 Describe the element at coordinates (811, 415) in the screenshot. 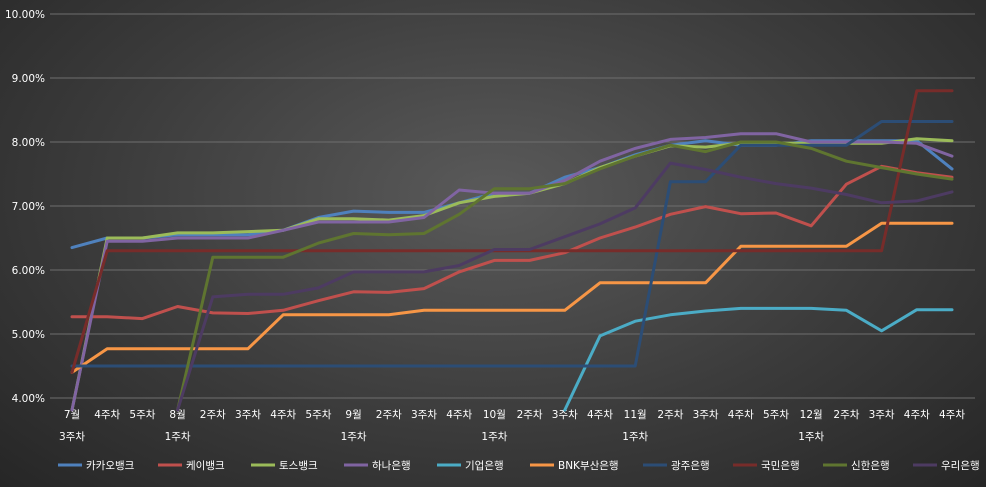

I see `x-tick-label: 12월` at that location.